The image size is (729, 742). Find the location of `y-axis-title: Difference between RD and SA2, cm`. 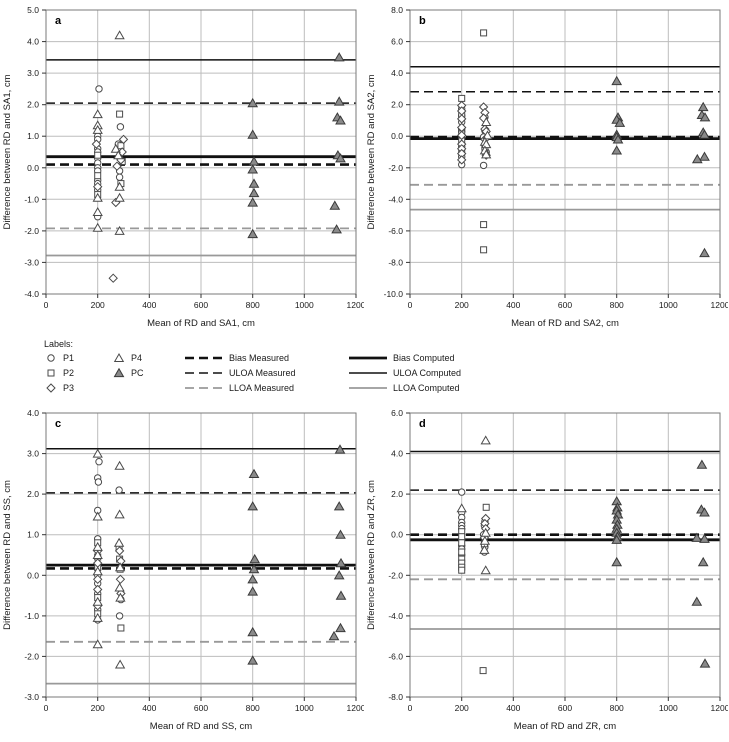

y-axis-title: Difference between RD and SA2, cm is located at coordinates (371, 151).